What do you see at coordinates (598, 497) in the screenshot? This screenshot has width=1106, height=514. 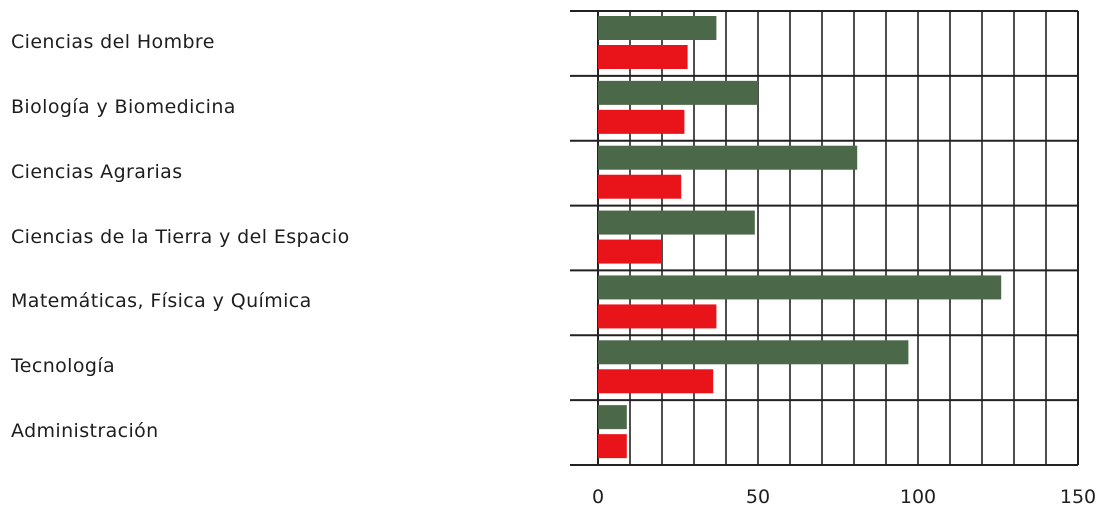 I see `x-tick-label: 0` at bounding box center [598, 497].